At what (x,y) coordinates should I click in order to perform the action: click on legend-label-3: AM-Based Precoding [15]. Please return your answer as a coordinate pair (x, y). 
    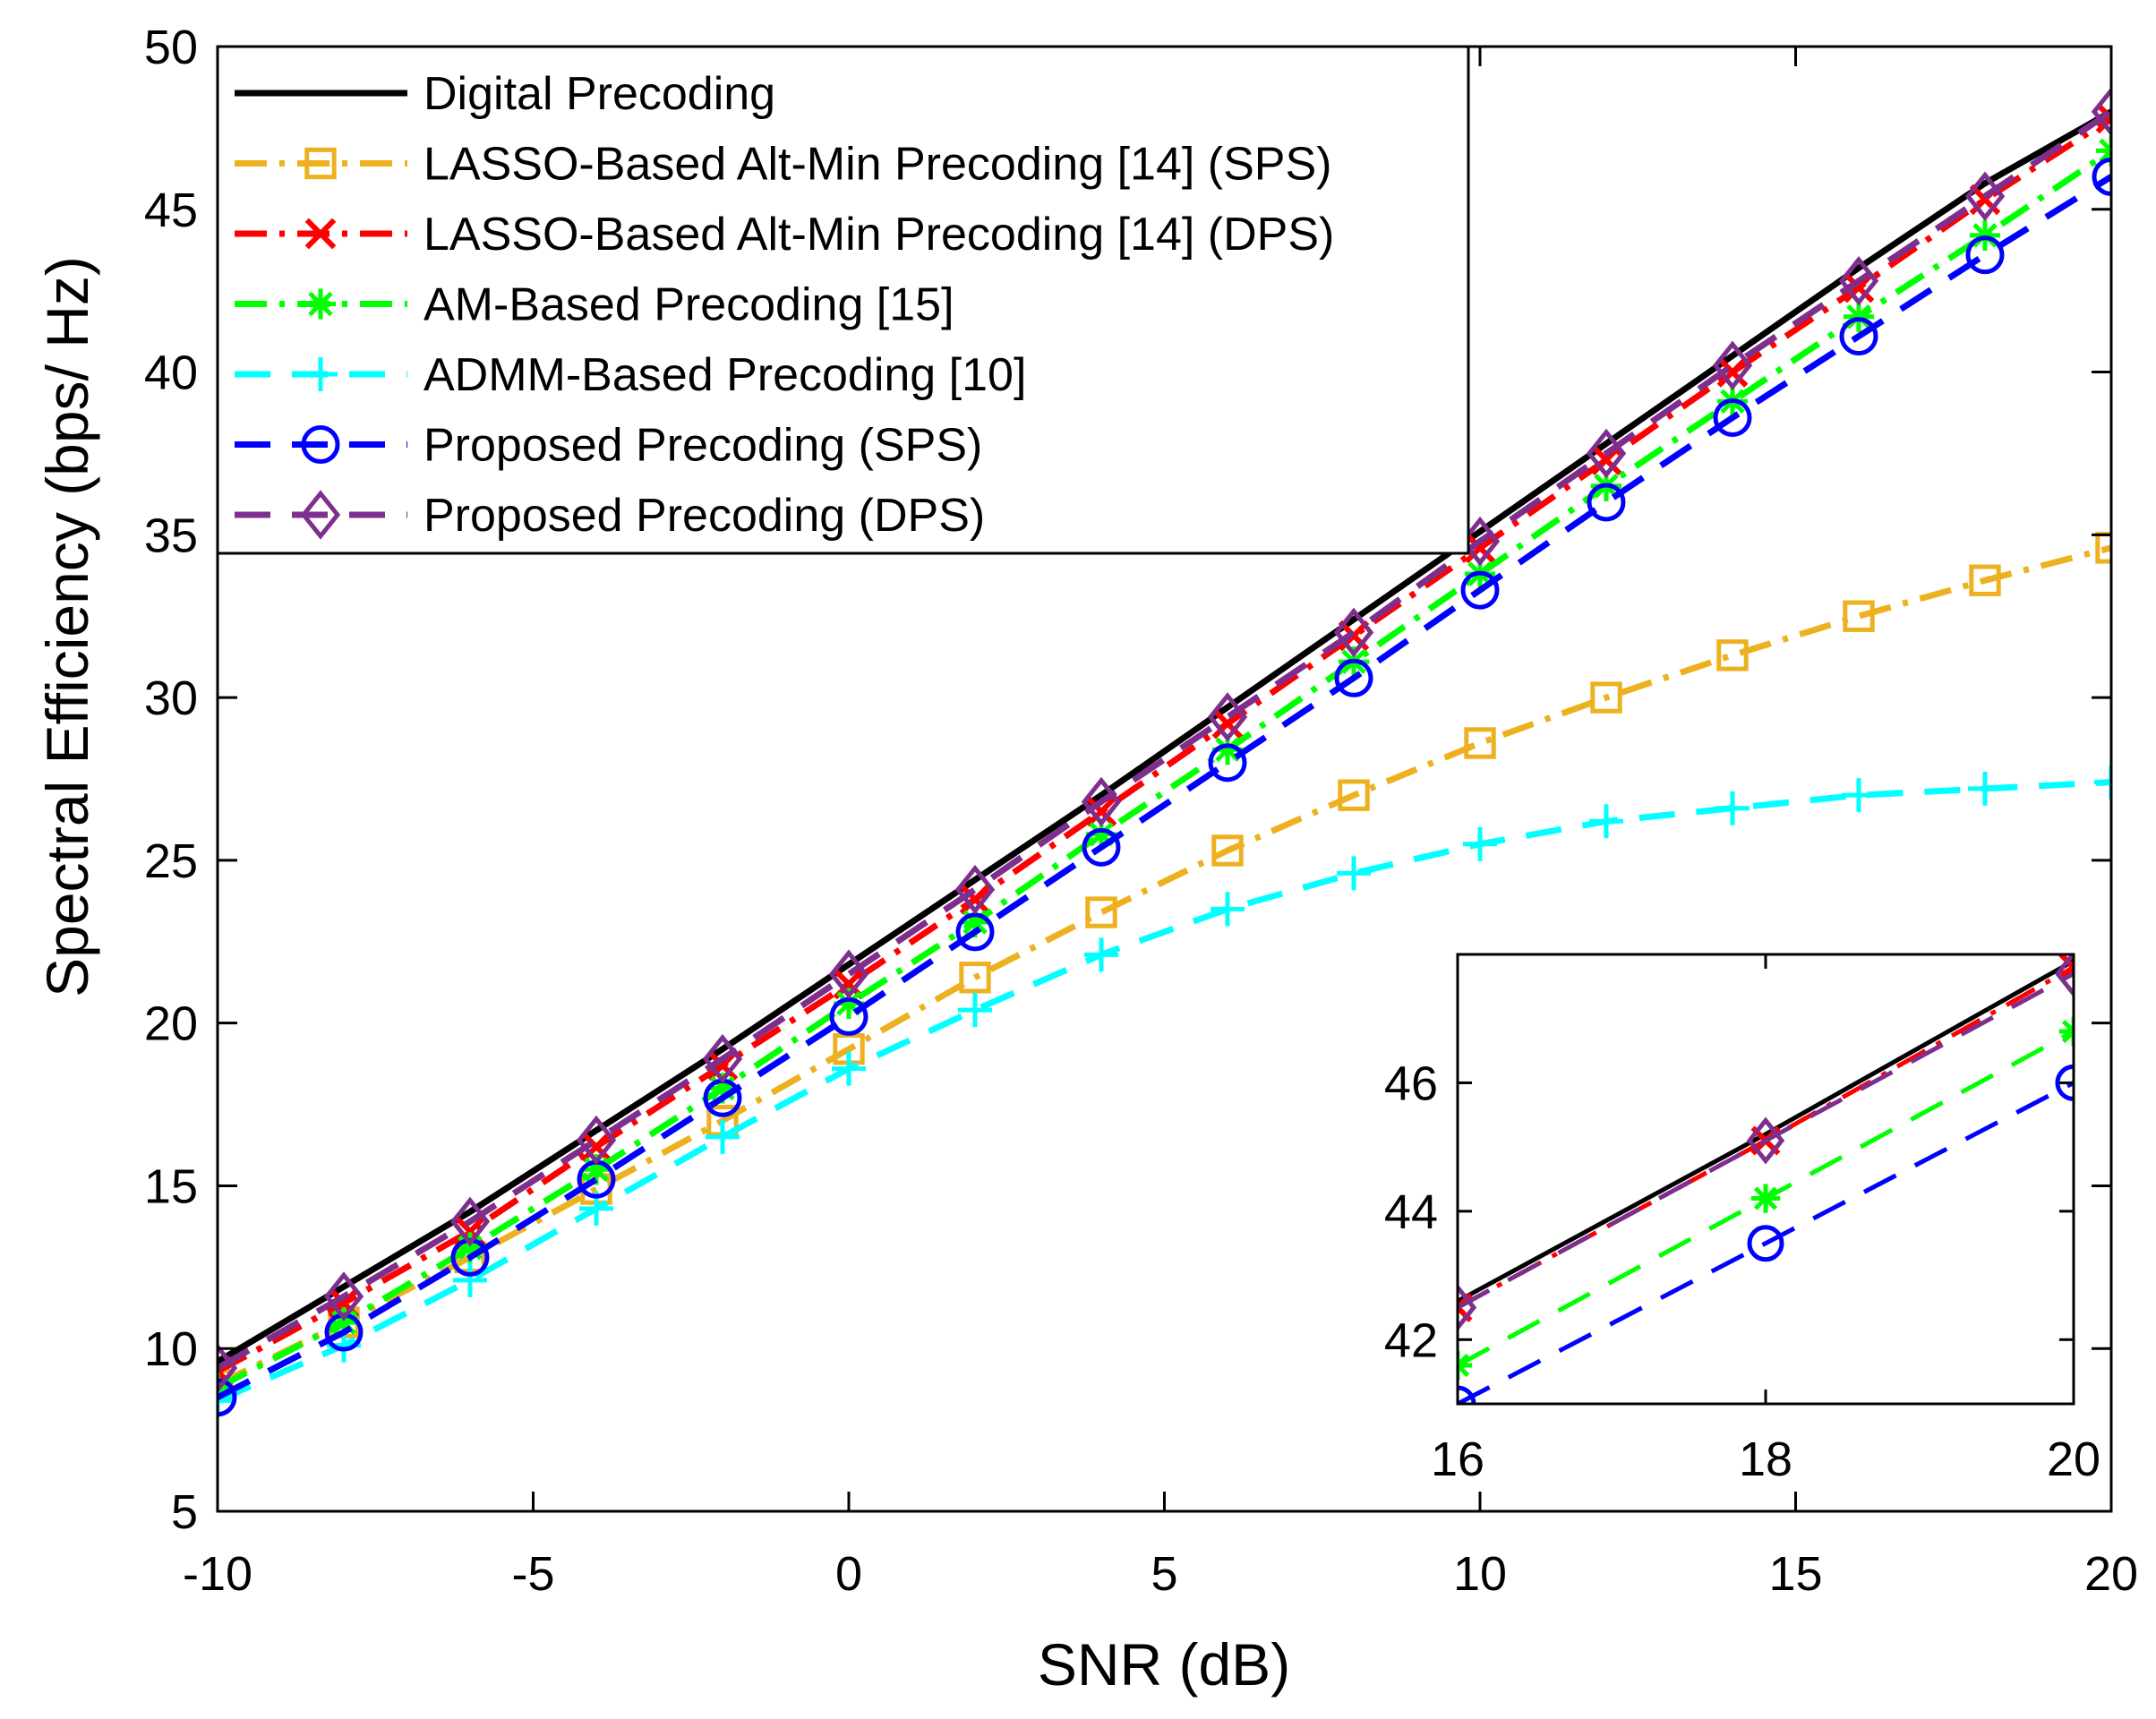
    Looking at the image, I should click on (689, 305).